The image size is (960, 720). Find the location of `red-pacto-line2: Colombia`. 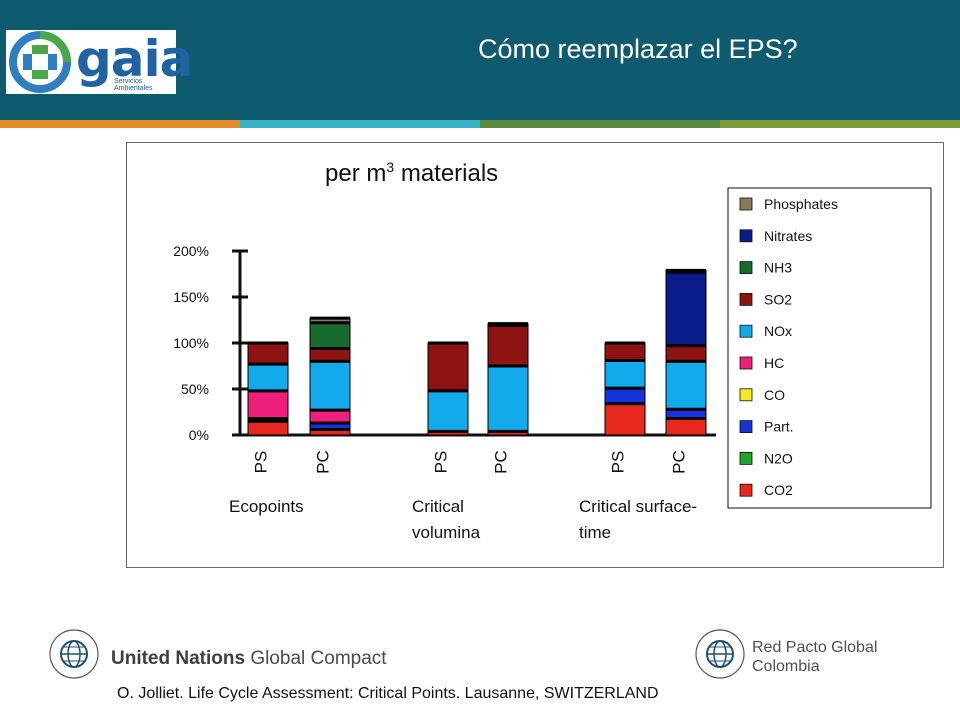

red-pacto-line2: Colombia is located at coordinates (786, 666).